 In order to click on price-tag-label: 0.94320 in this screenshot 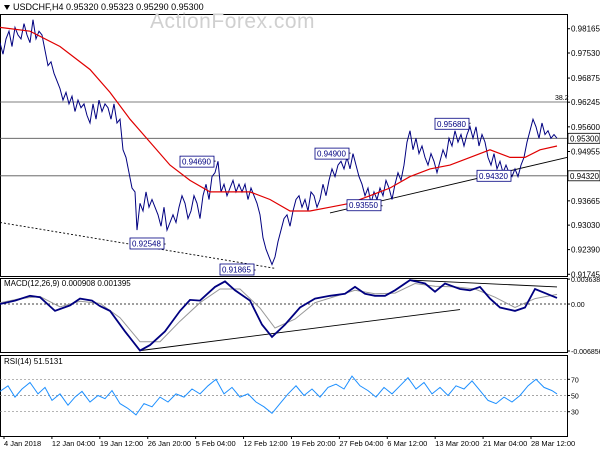, I will do `click(584, 176)`.